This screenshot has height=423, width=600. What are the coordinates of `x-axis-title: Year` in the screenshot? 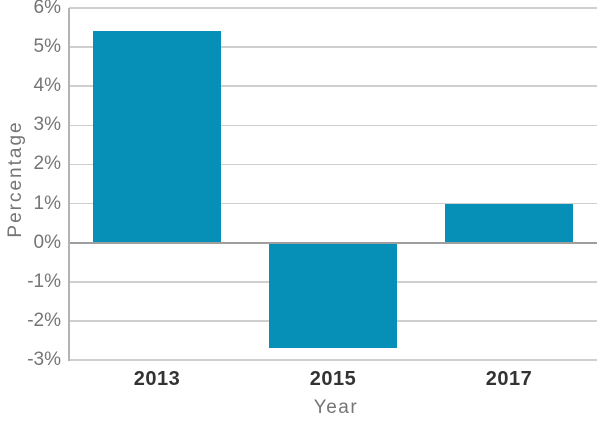 It's located at (336, 407).